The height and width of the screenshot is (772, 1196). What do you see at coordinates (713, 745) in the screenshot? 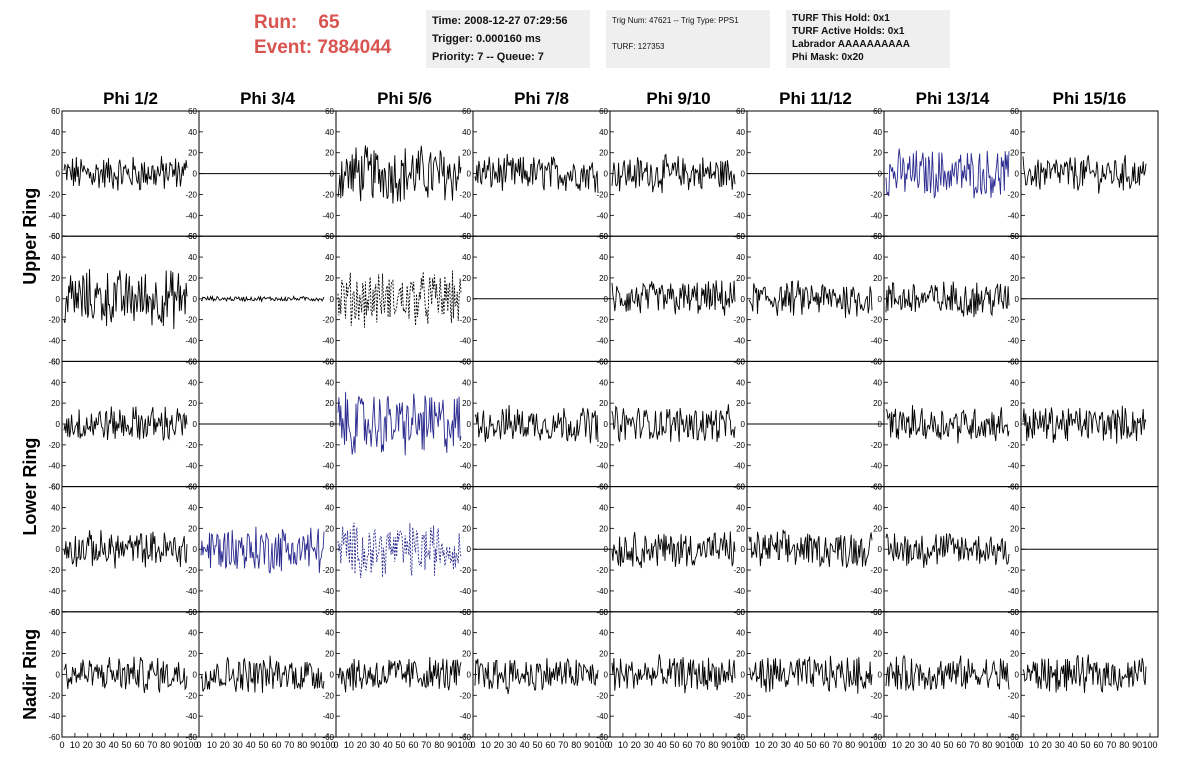
I see `x-tick-label: 80` at bounding box center [713, 745].